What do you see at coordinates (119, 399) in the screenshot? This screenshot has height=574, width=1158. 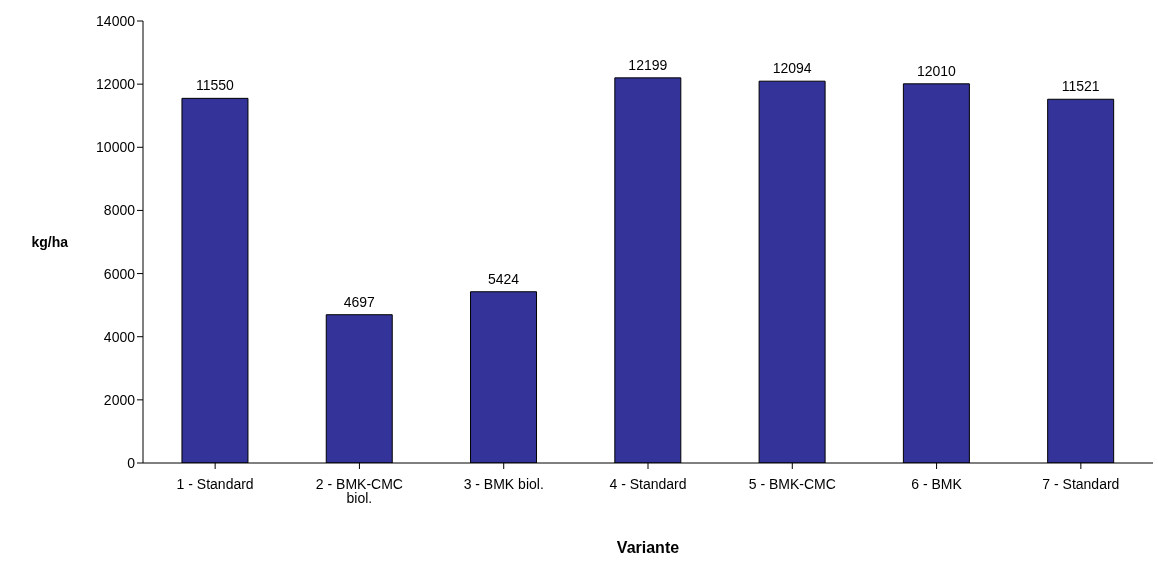 I see `y-tick-label: 2000` at bounding box center [119, 399].